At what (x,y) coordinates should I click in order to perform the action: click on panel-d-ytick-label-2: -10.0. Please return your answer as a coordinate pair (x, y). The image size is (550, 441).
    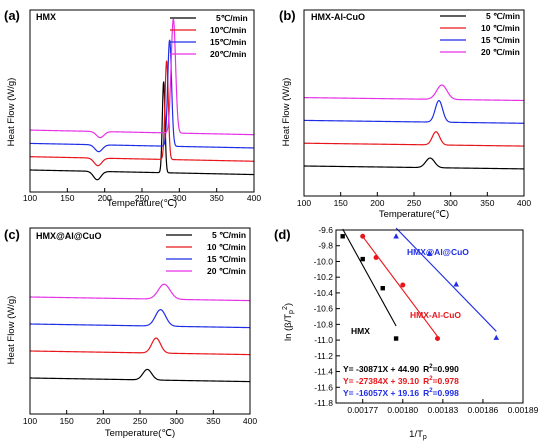
    Looking at the image, I should click on (324, 261).